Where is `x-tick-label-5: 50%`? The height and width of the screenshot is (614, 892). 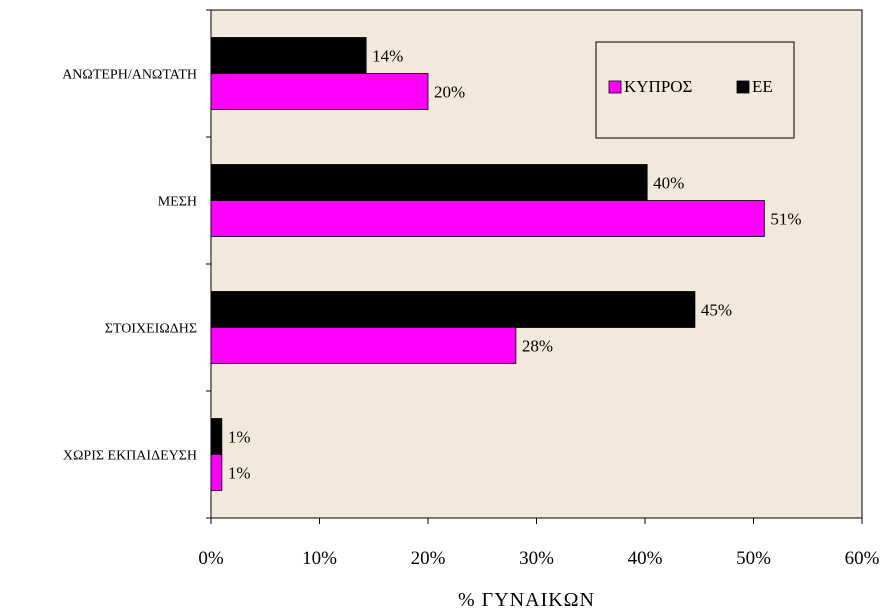
x-tick-label-5: 50% is located at coordinates (753, 558).